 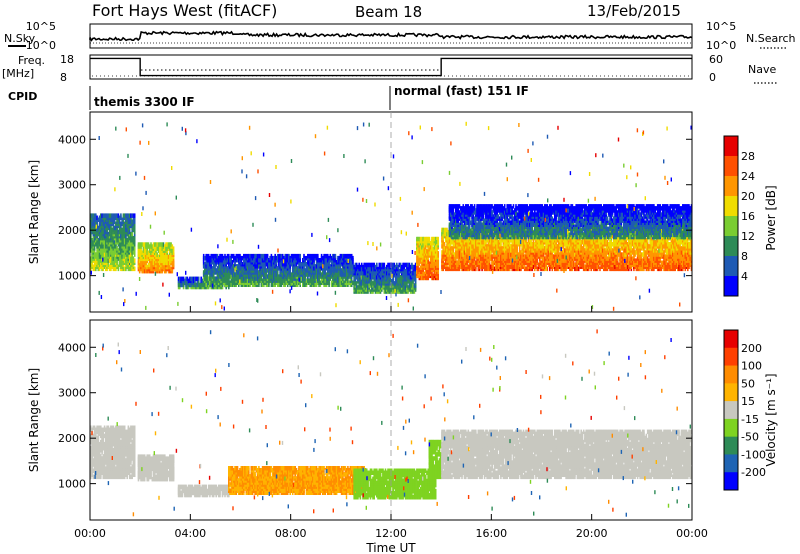 What do you see at coordinates (22, 96) in the screenshot?
I see `cpid-label: CPID` at bounding box center [22, 96].